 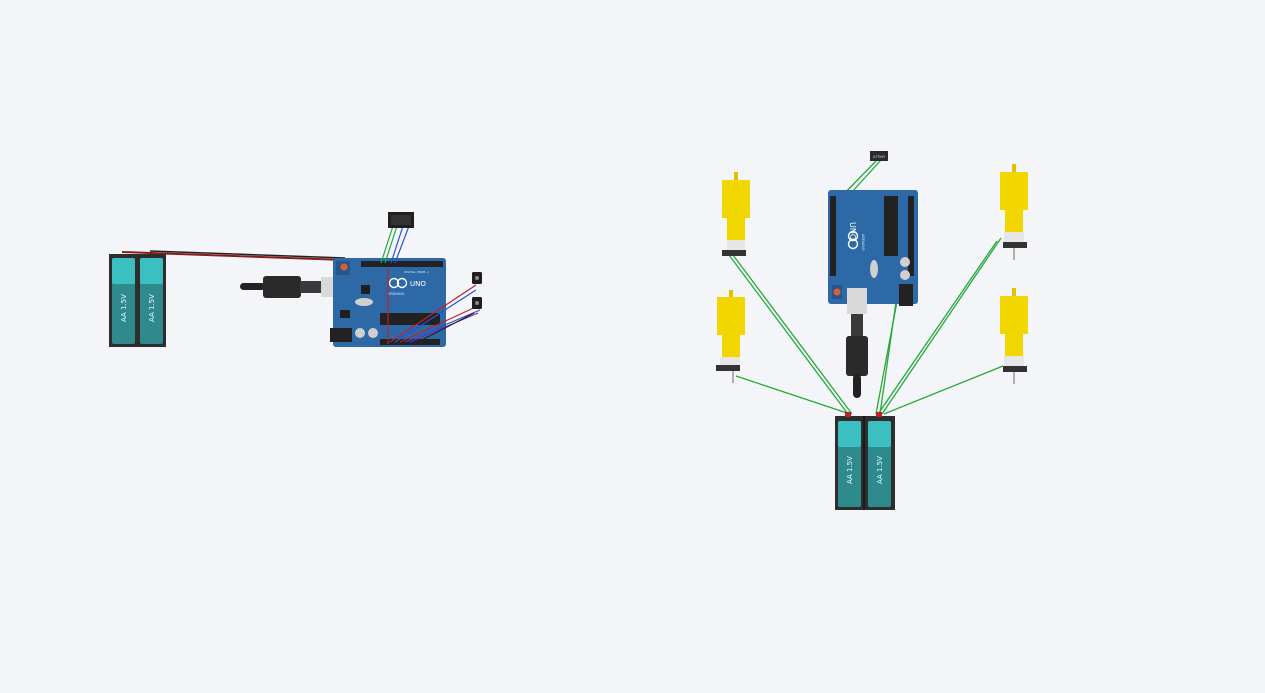 What do you see at coordinates (736, 214) in the screenshot?
I see `motor-top-left` at bounding box center [736, 214].